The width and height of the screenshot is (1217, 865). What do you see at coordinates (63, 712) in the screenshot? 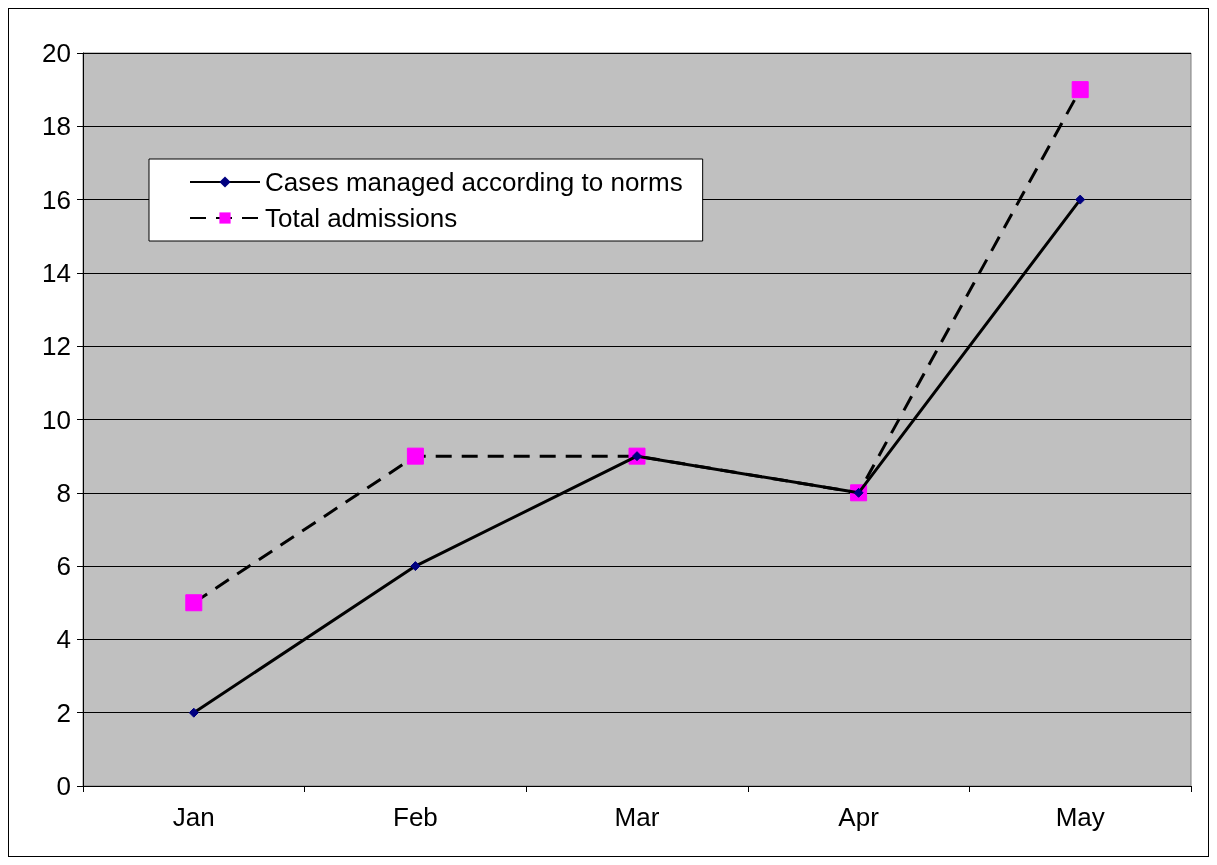
I see `y-tick-label: 2` at bounding box center [63, 712].